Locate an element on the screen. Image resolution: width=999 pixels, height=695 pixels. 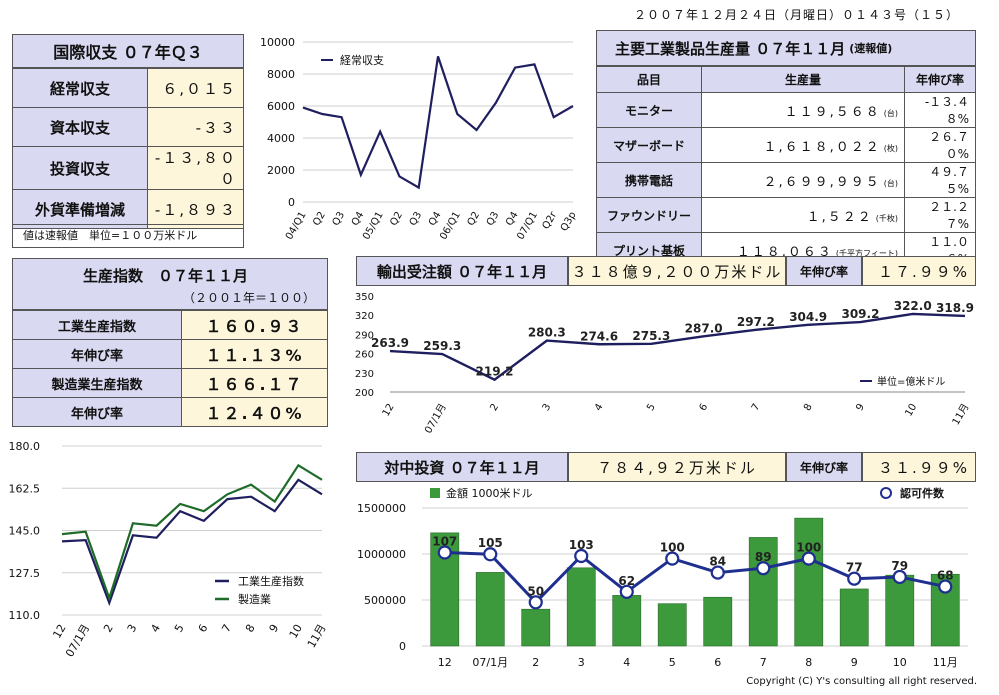
x-tick-label: 11月 is located at coordinates (945, 662).